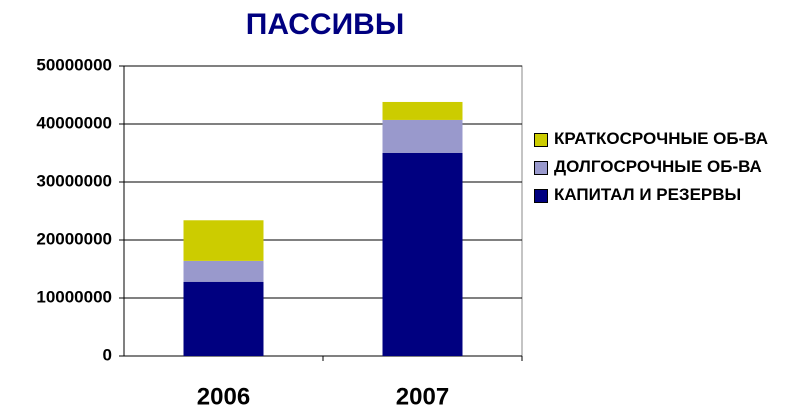 Image resolution: width=792 pixels, height=409 pixels. Describe the element at coordinates (74, 64) in the screenshot. I see `y-tick-label: 50000000` at that location.